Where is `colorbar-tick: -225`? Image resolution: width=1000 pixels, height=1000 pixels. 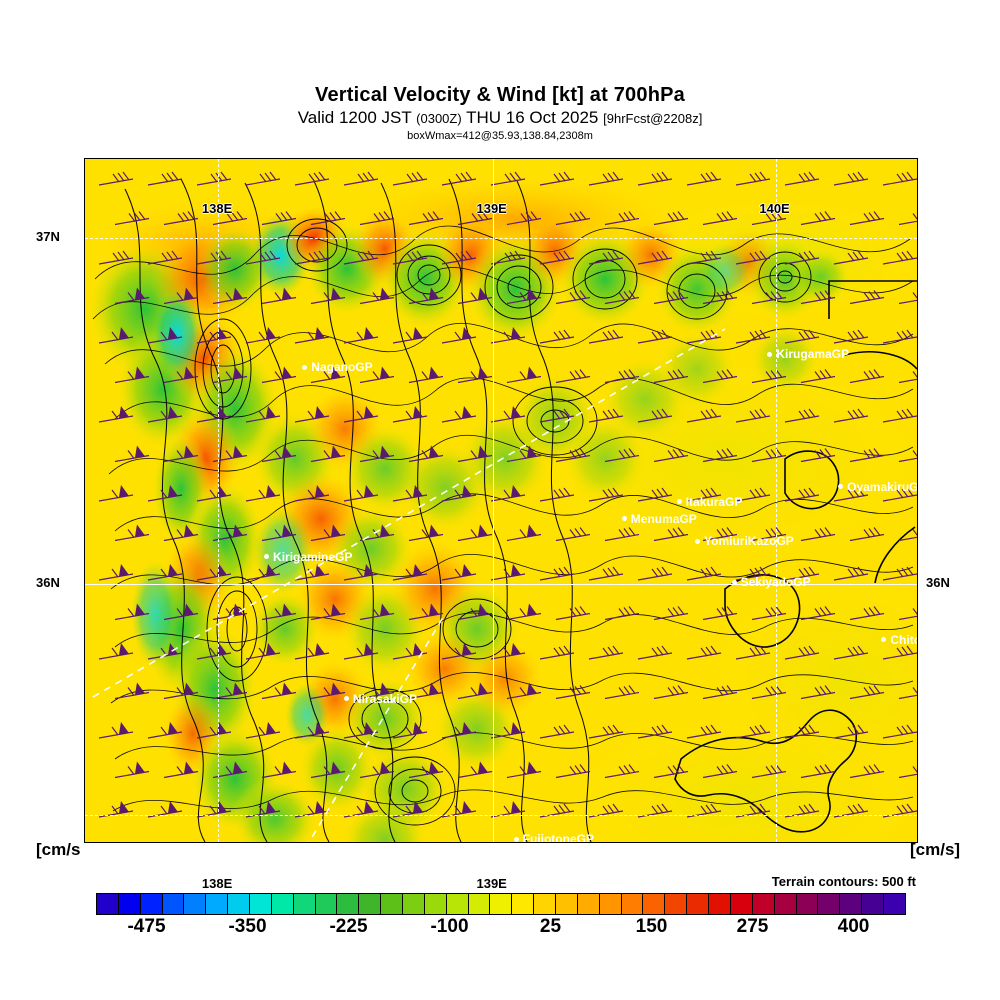
colorbar-tick: -225 is located at coordinates (348, 926).